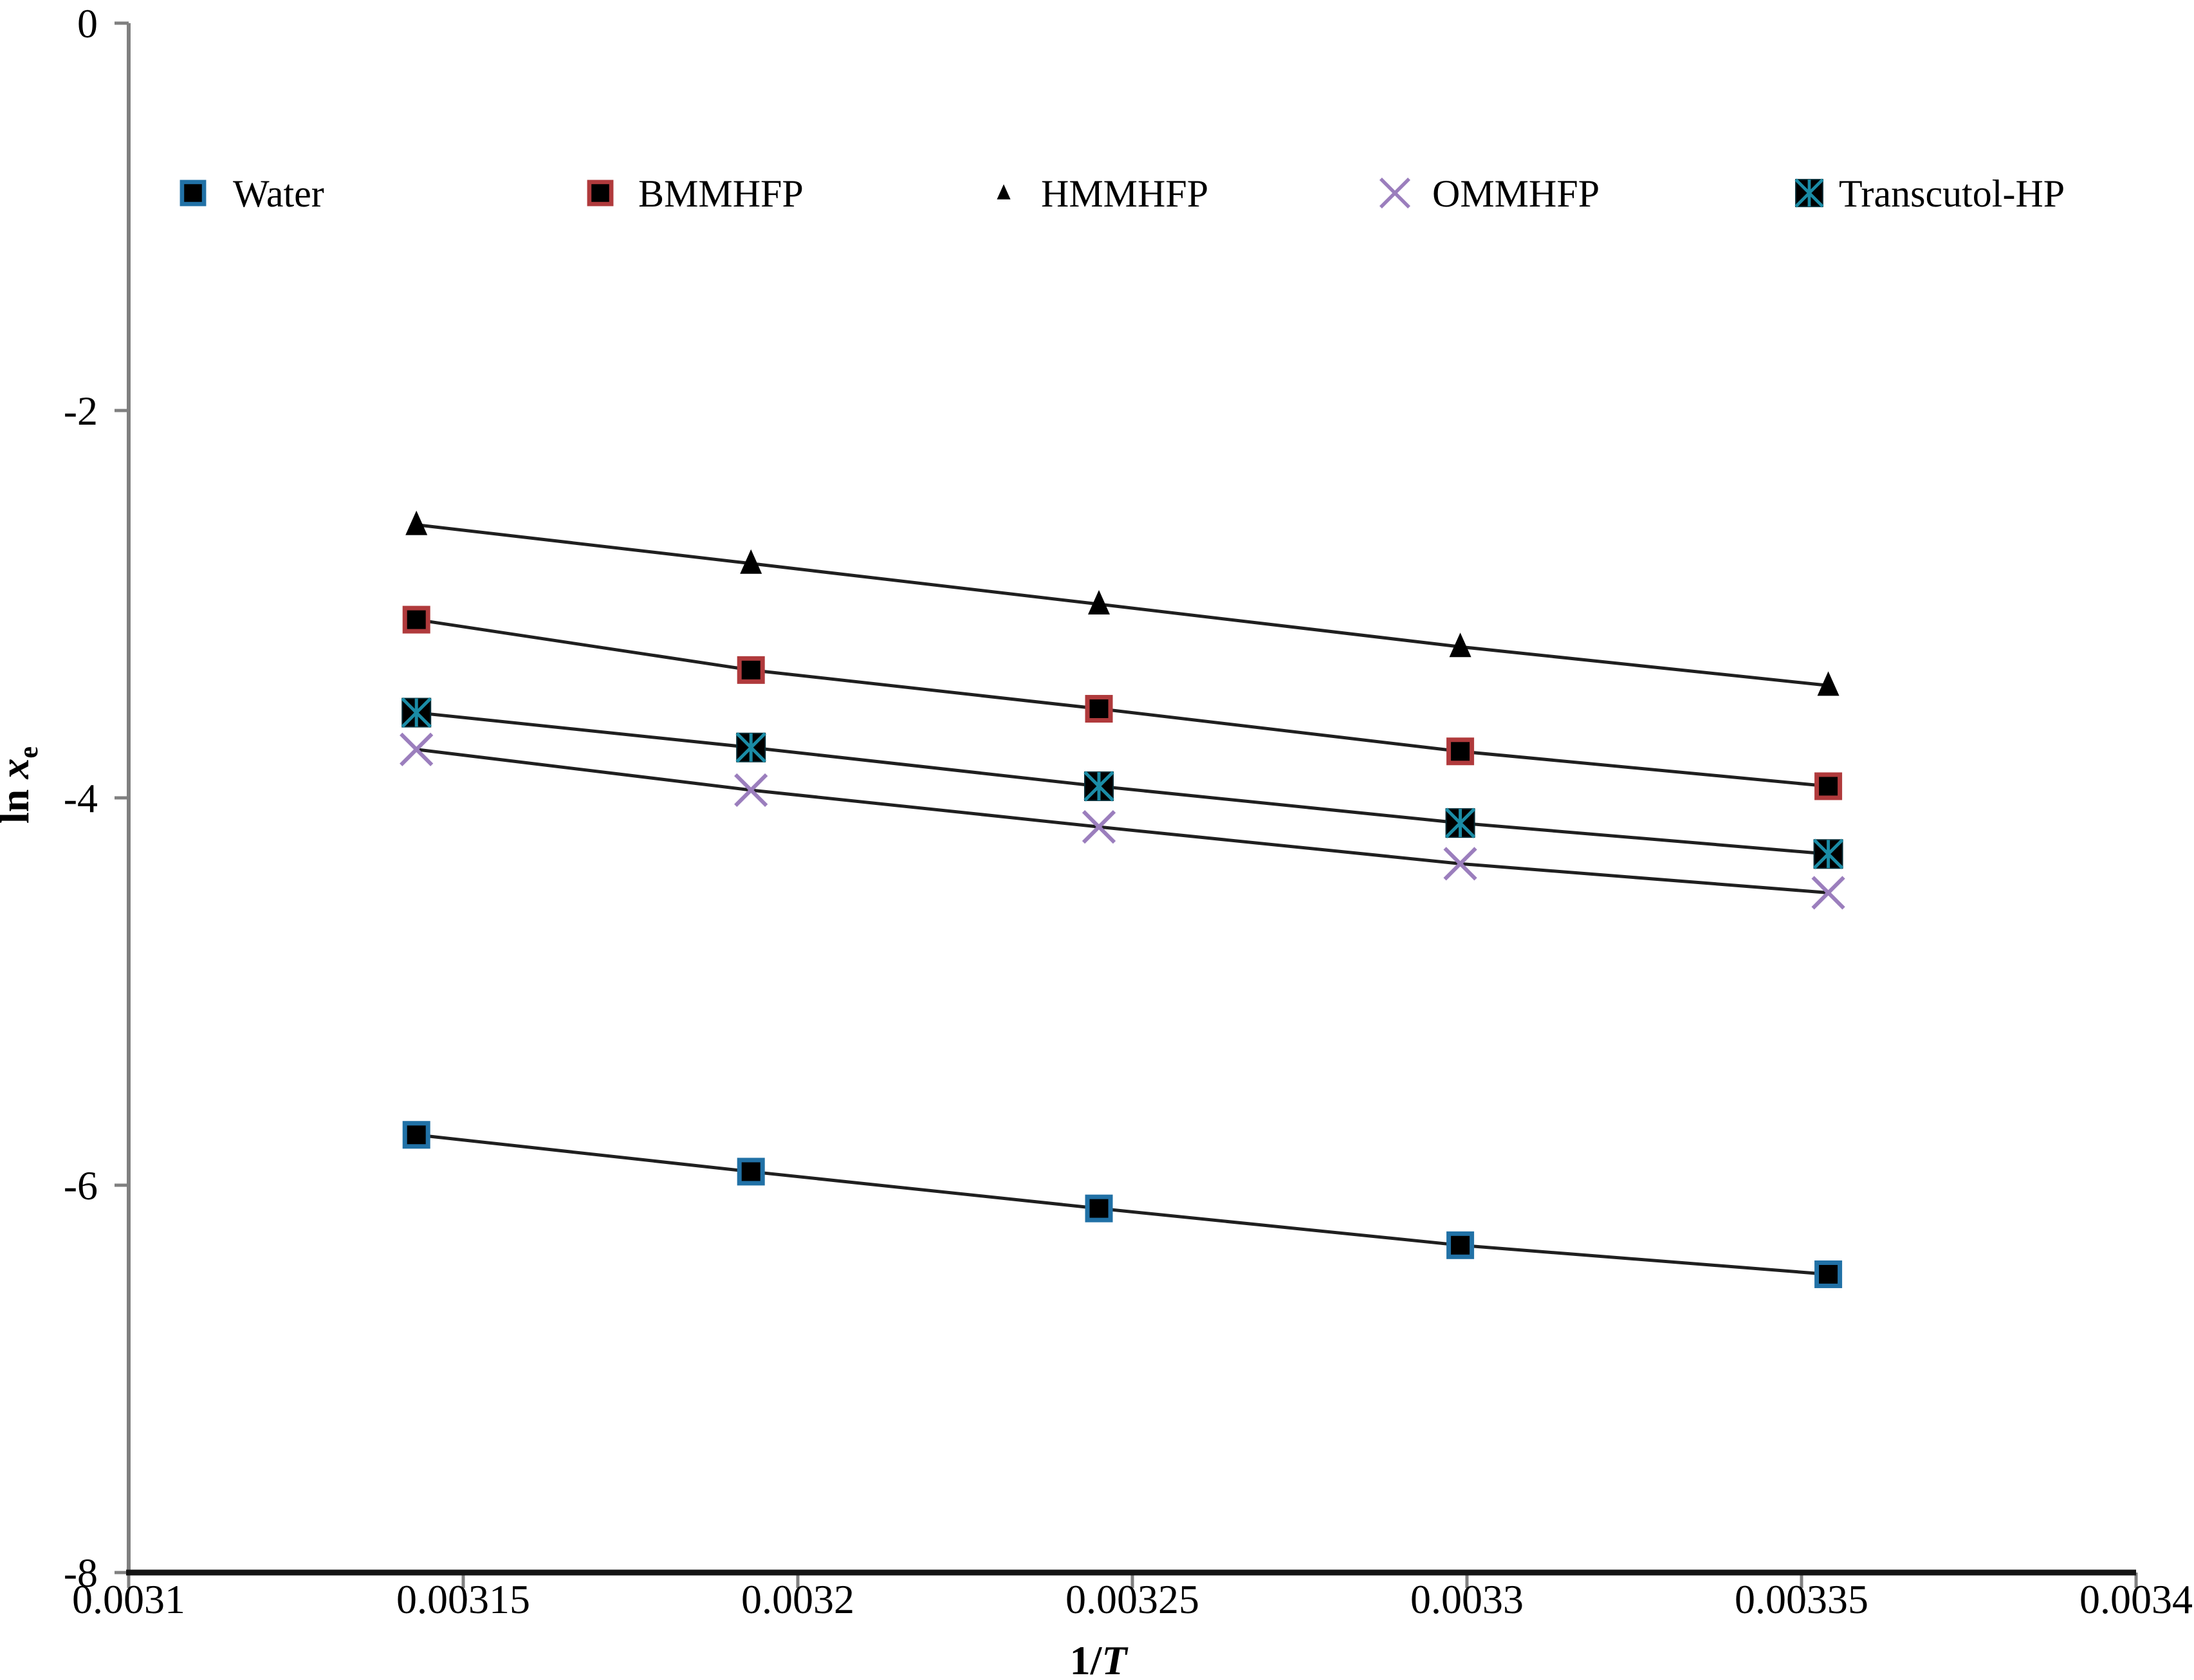 The image size is (2194, 1680). Describe the element at coordinates (18, 801) in the screenshot. I see `y-axis-title-prefix: ln` at that location.